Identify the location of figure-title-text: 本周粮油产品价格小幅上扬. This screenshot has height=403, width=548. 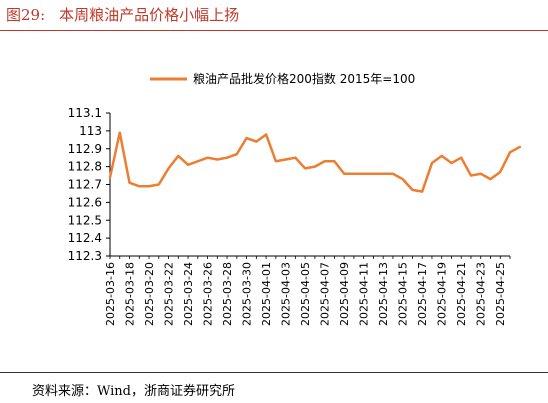
(149, 15).